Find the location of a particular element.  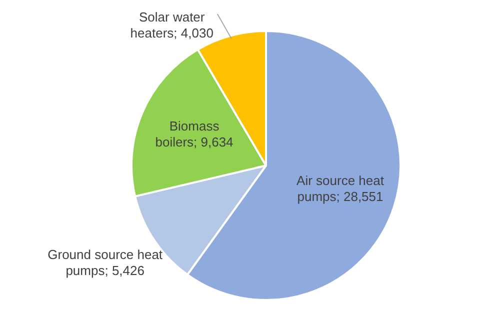

slice-label: Air source heat pumps; 28,551 is located at coordinates (340, 188).